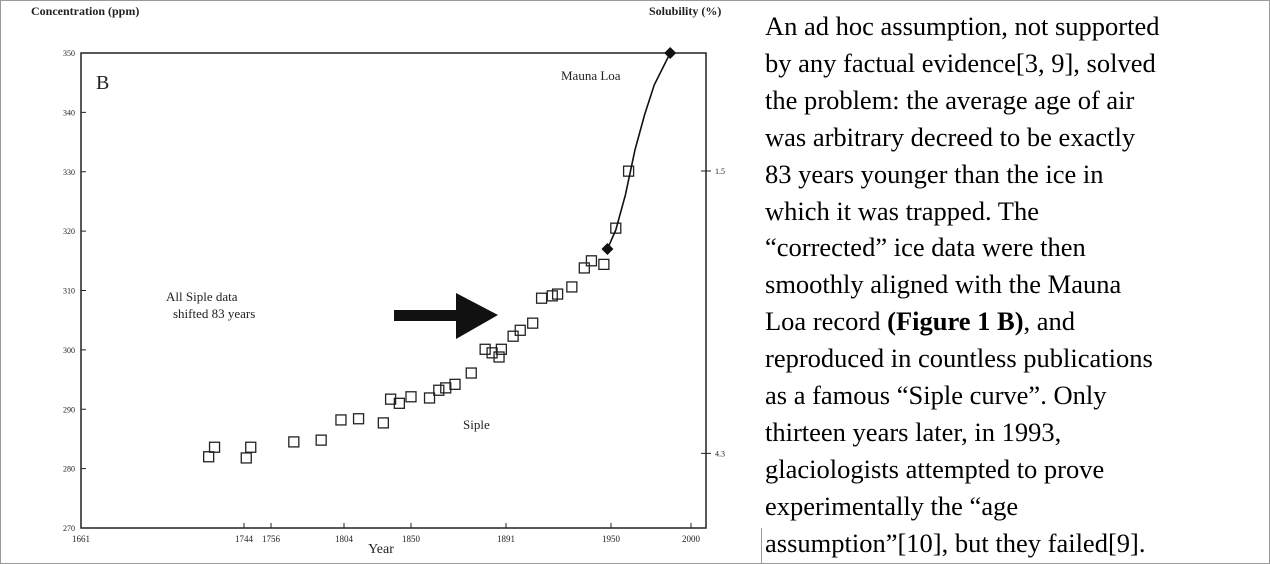  What do you see at coordinates (591, 75) in the screenshot?
I see `series-label: Mauna Loa` at bounding box center [591, 75].